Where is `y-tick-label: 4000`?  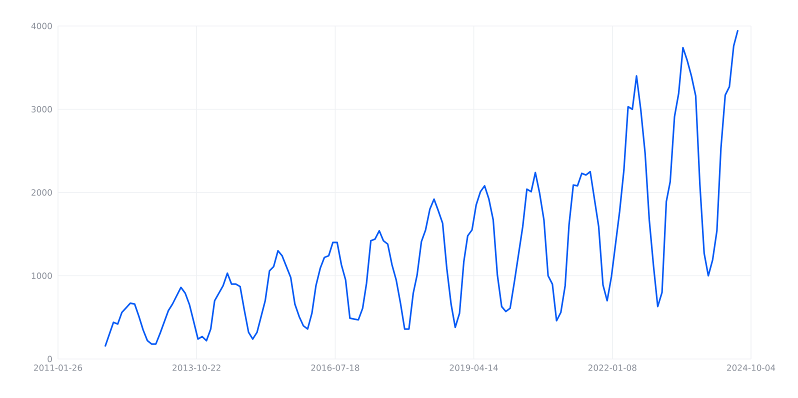
y-tick-label: 4000 is located at coordinates (41, 26).